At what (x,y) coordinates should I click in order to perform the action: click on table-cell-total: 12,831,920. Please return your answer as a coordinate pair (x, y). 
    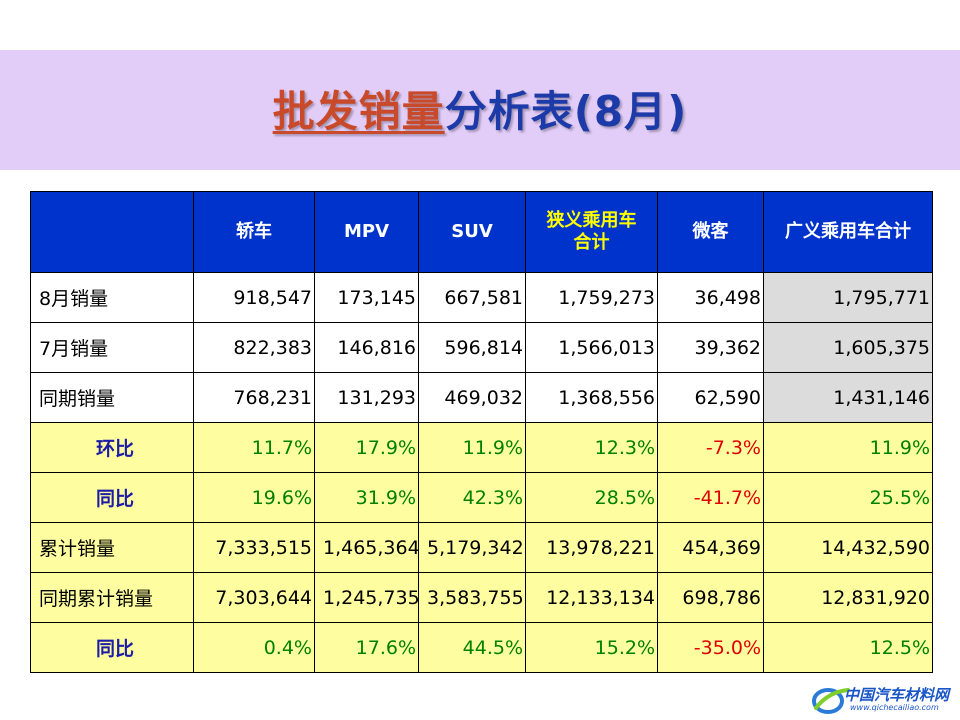
    Looking at the image, I should click on (848, 597).